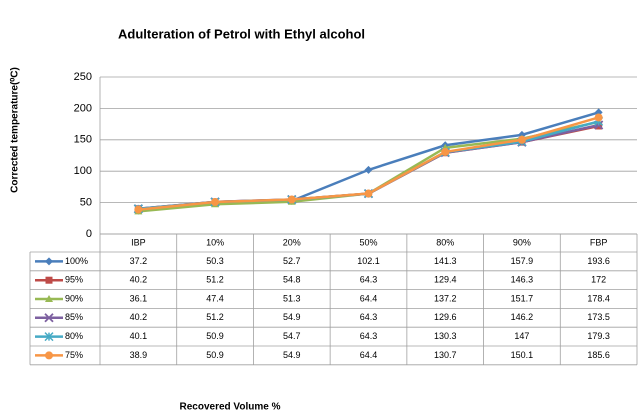 This screenshot has height=415, width=639. Describe the element at coordinates (292, 261) in the screenshot. I see `table-value: 52.7` at that location.